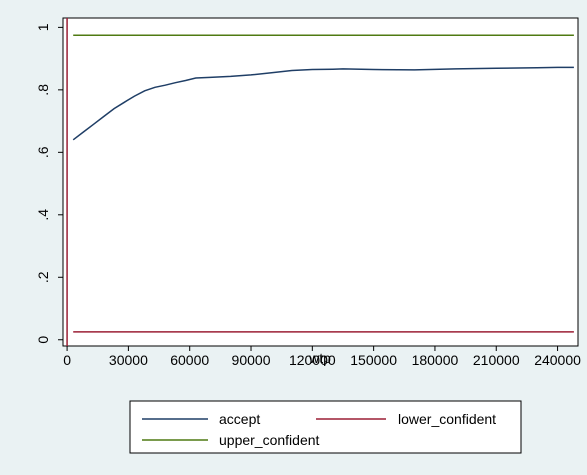 The width and height of the screenshot is (587, 475). I want to click on y-tick-label: .6, so click(43, 152).